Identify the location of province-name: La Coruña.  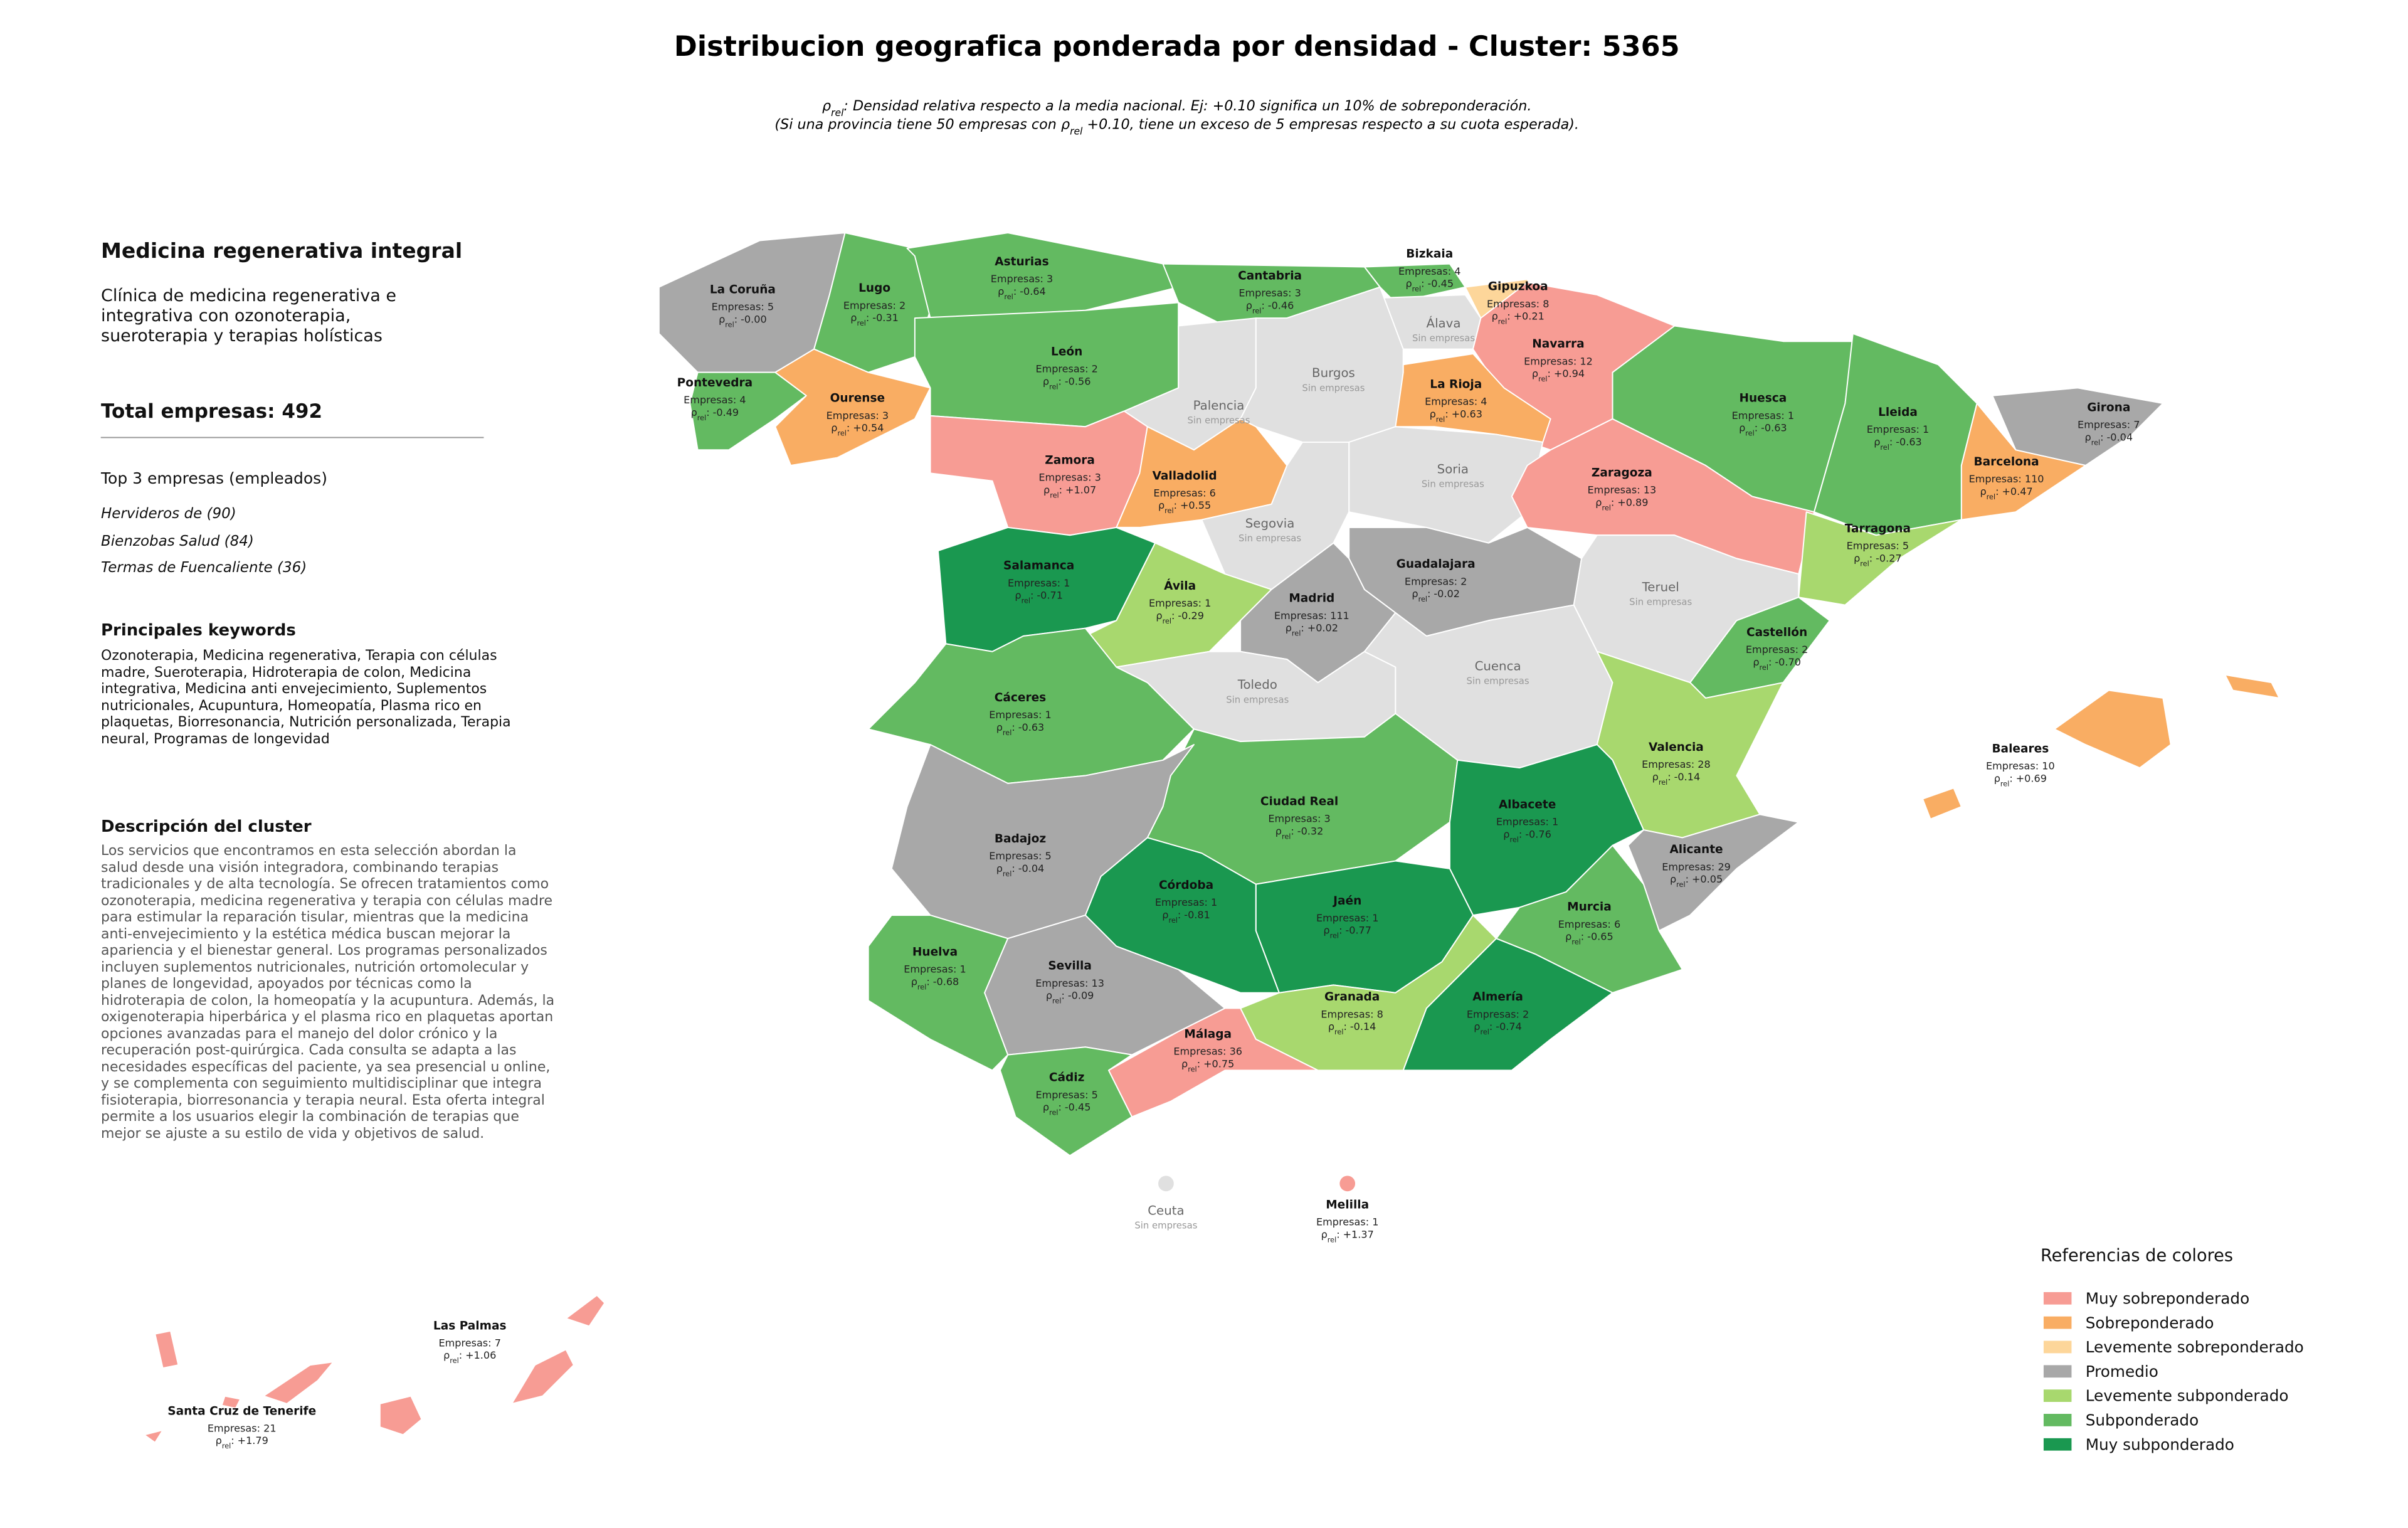
(743, 290).